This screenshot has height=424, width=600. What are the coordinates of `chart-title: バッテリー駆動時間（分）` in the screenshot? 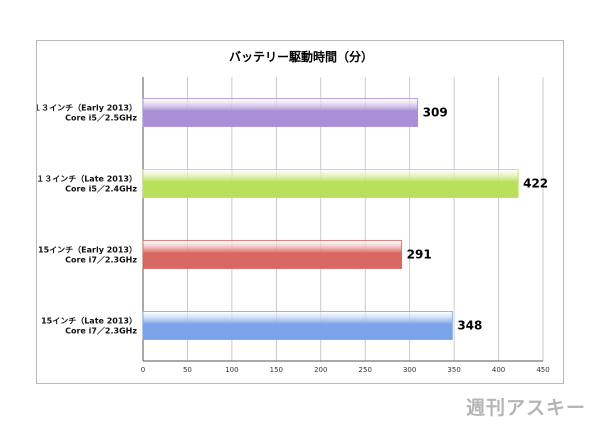 It's located at (301, 56).